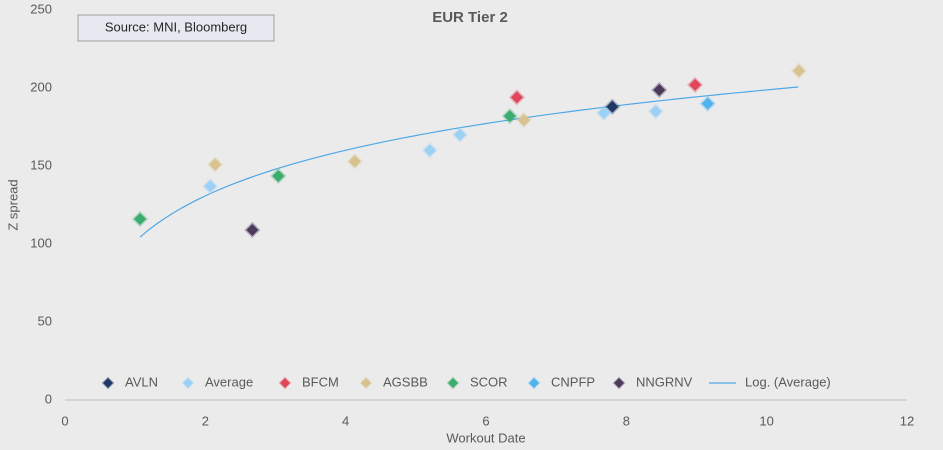 Image resolution: width=943 pixels, height=450 pixels. I want to click on legend-label: CNPFP, so click(573, 381).